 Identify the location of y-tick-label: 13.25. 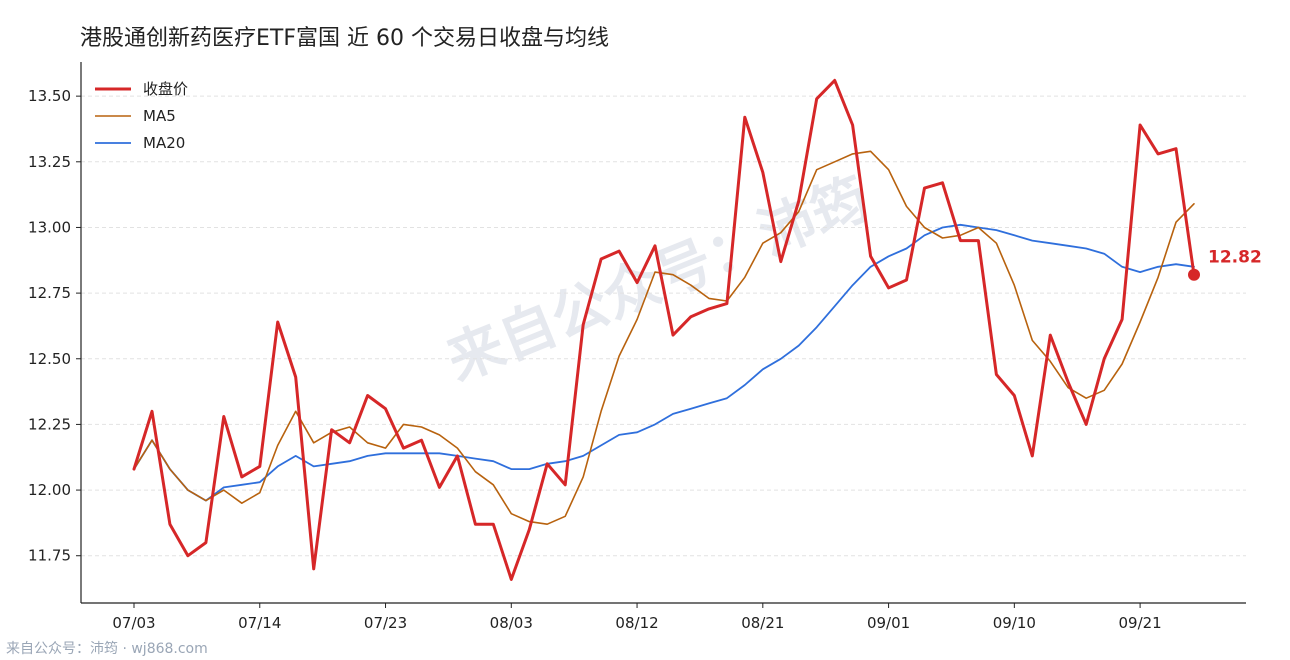
(49, 162).